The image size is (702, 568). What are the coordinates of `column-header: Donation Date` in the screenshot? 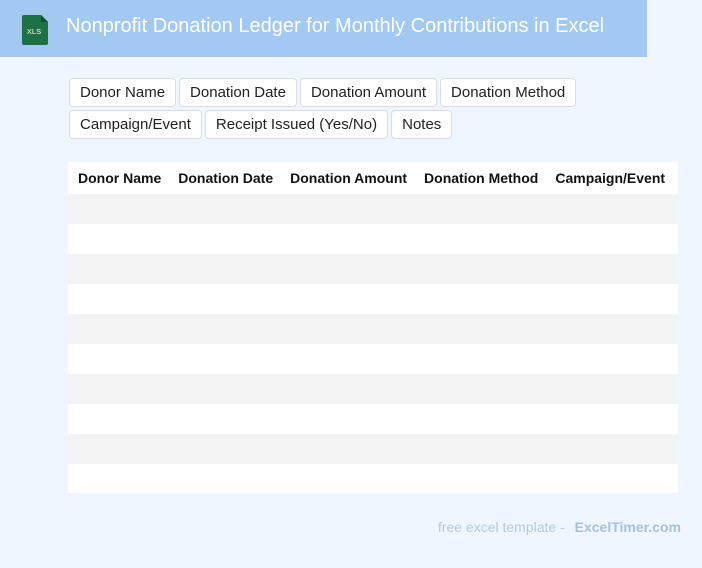 It's located at (224, 178).